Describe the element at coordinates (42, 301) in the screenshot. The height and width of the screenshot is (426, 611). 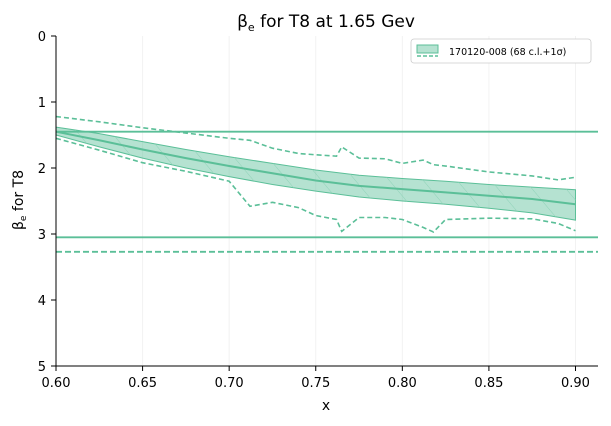
I see `y-tick-label: 4` at that location.